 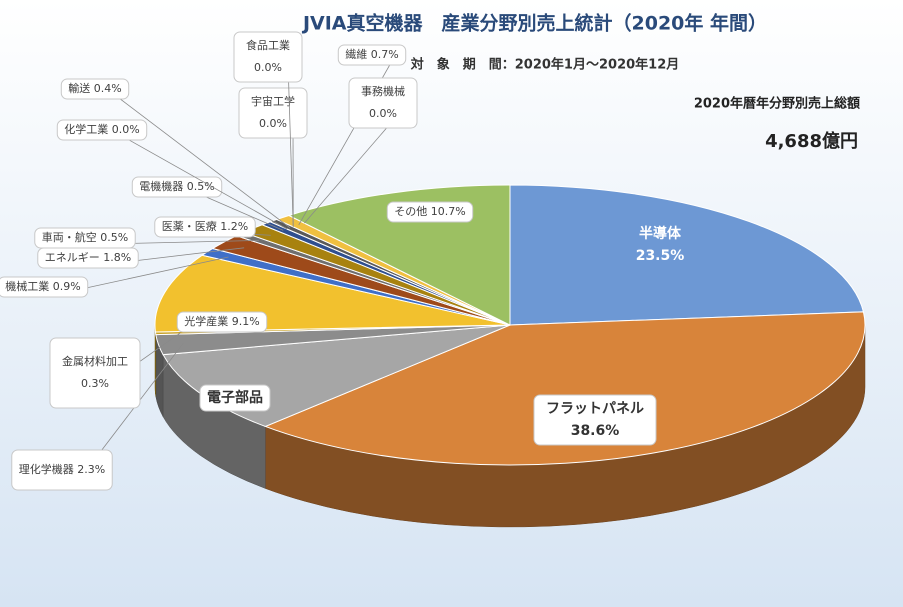 I want to click on category-label: 食品工業, so click(x=268, y=45).